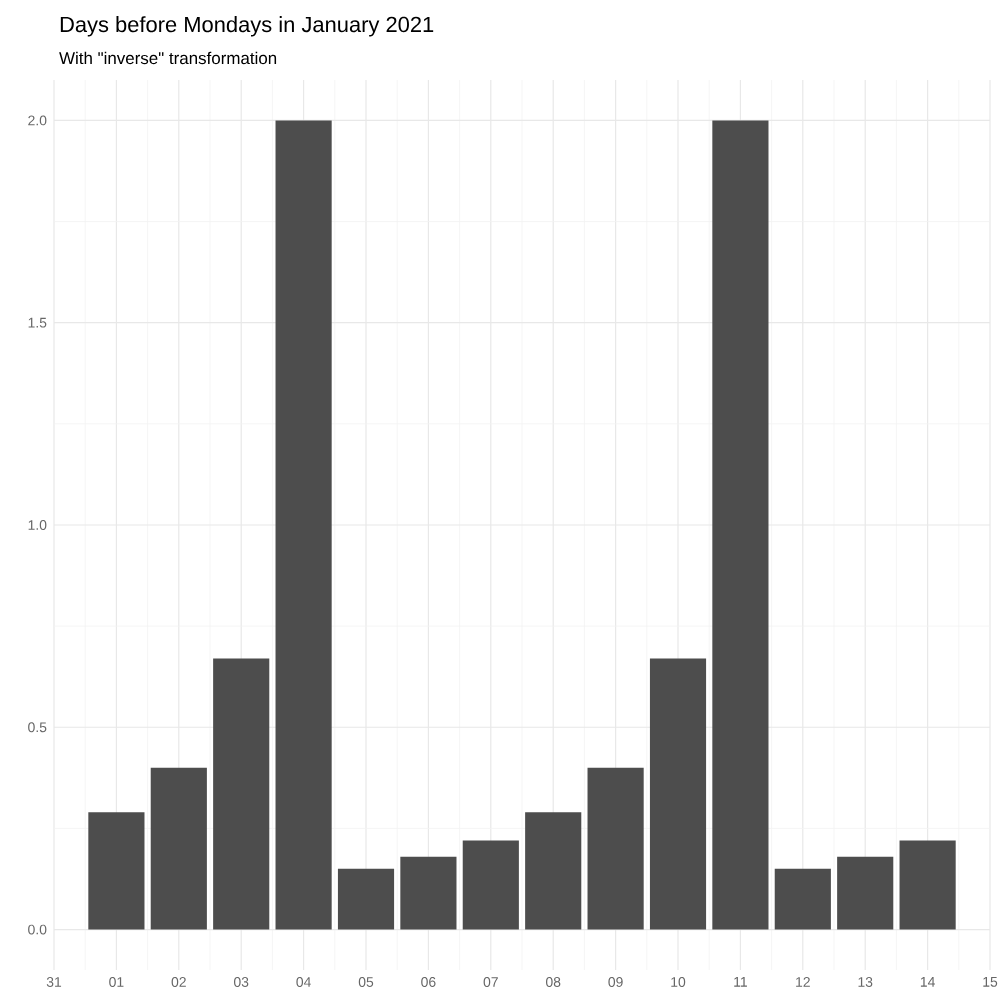  What do you see at coordinates (168, 58) in the screenshot?
I see `chart-subtitle: With "inverse" transformation` at bounding box center [168, 58].